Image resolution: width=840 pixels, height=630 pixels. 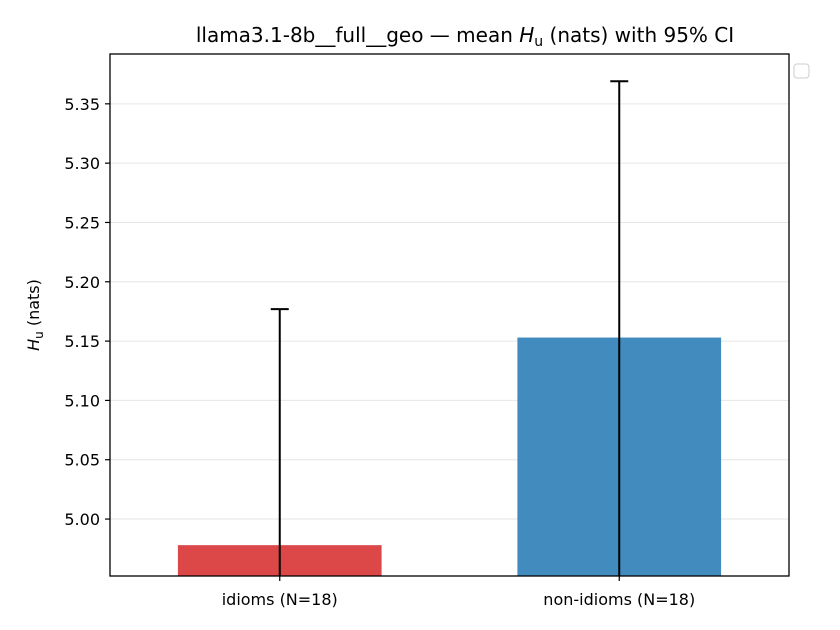 I want to click on x-tick-label: idioms (N=18), so click(x=280, y=599).